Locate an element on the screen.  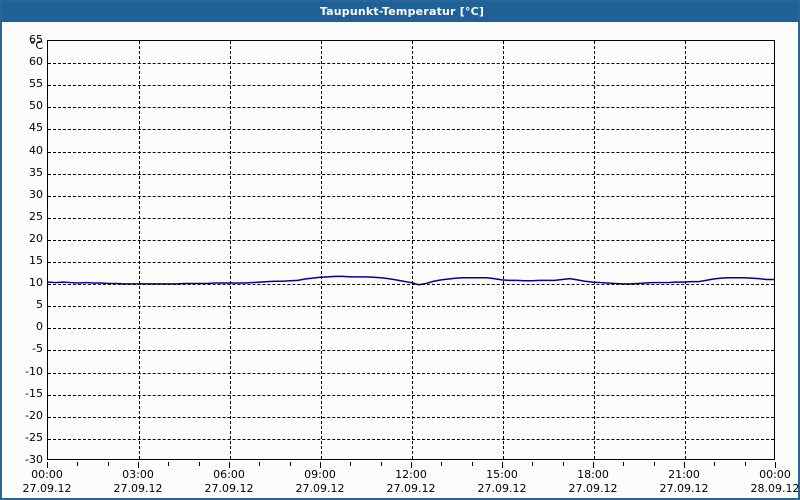
window-title-bar: Taupunkt-Temperatur [°C] is located at coordinates (400, 12).